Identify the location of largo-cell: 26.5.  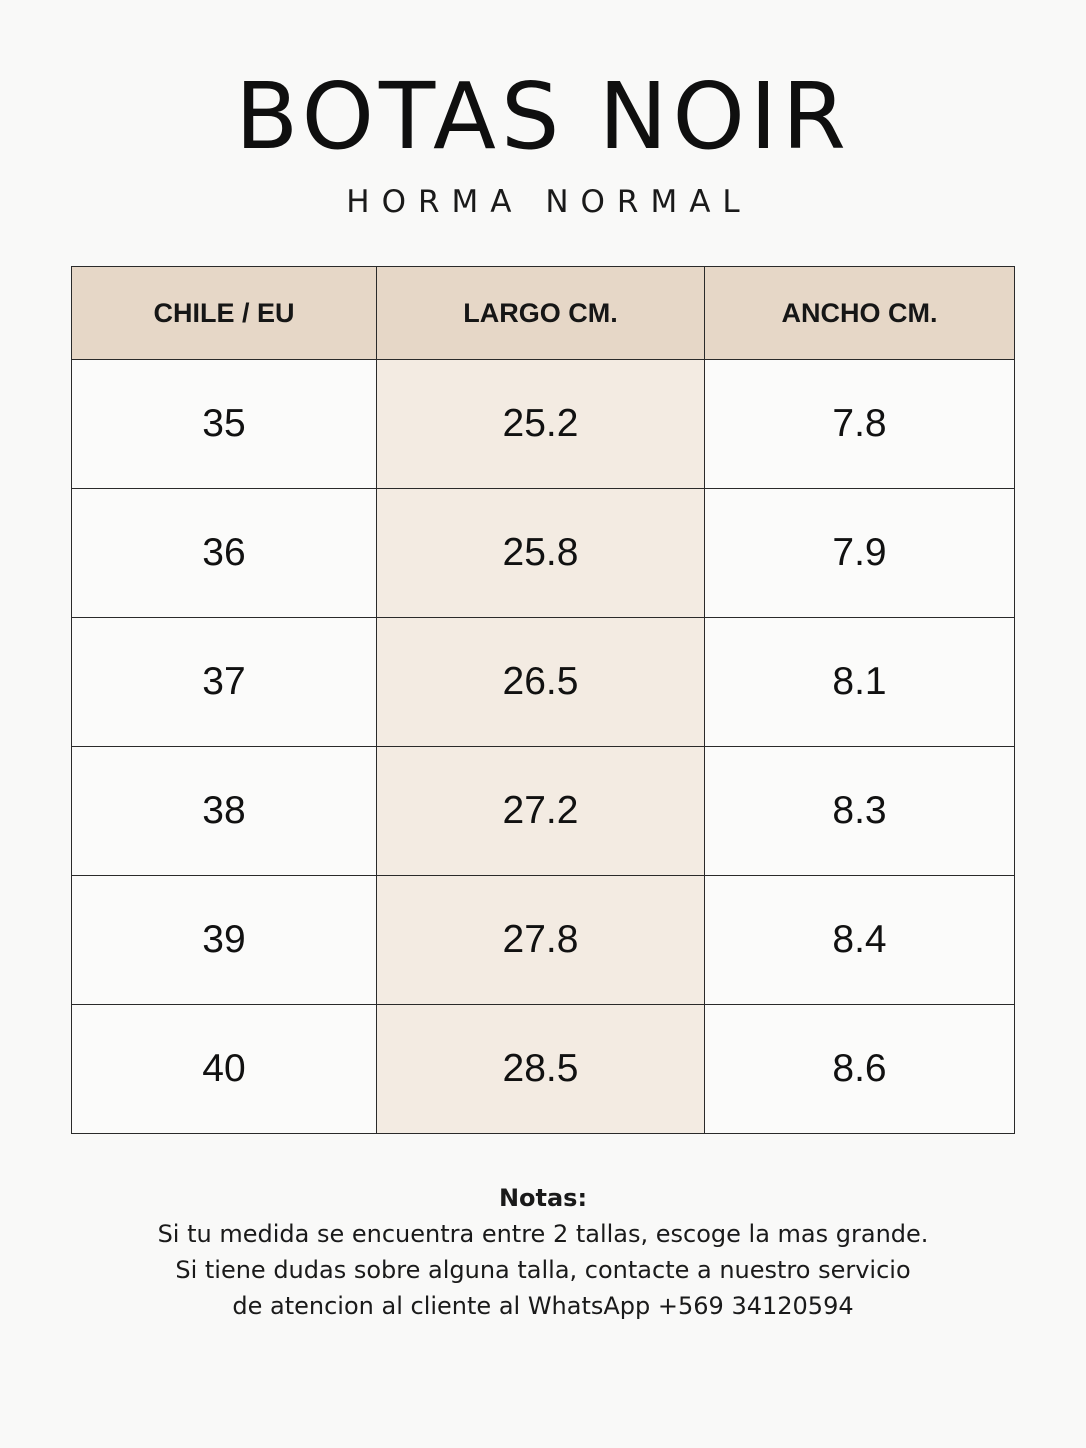
(540, 682).